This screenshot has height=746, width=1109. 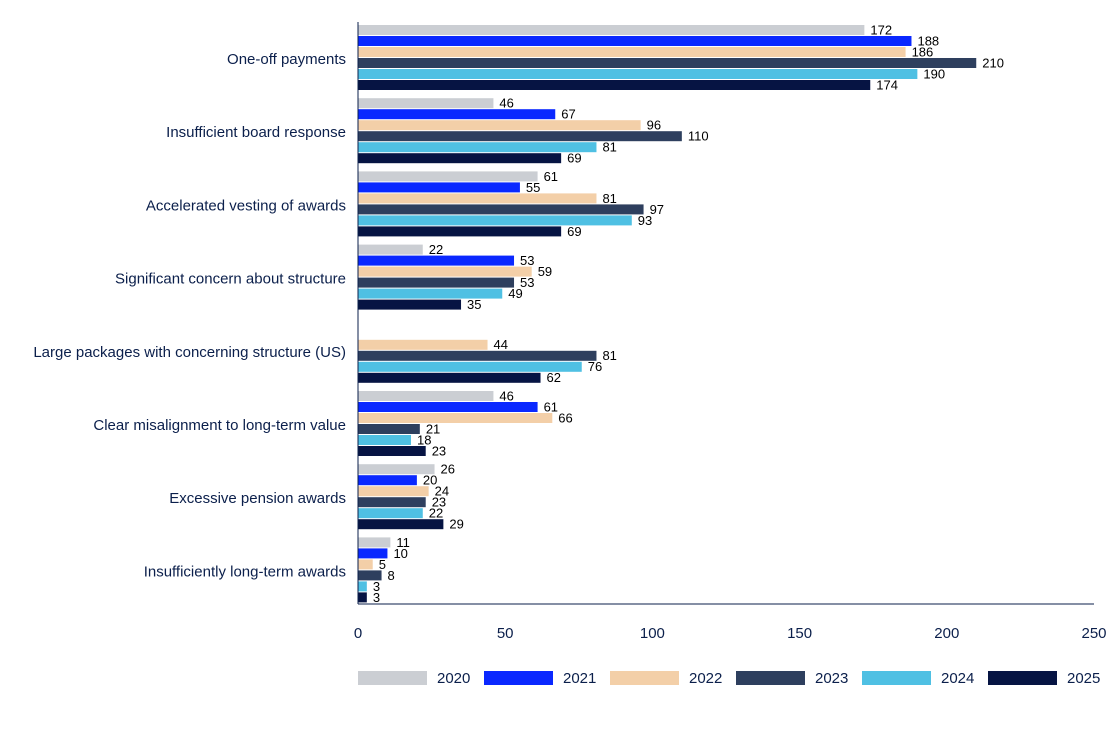 What do you see at coordinates (257, 498) in the screenshot?
I see `category-label: Excessive pension awards` at bounding box center [257, 498].